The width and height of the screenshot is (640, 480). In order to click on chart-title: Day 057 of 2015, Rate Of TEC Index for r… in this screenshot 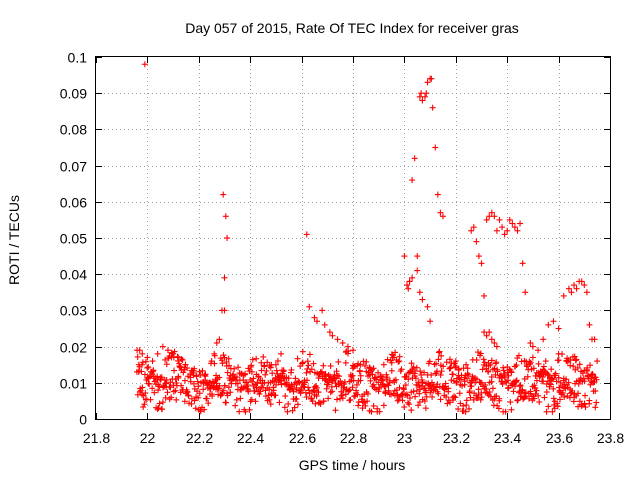, I will do `click(352, 28)`.